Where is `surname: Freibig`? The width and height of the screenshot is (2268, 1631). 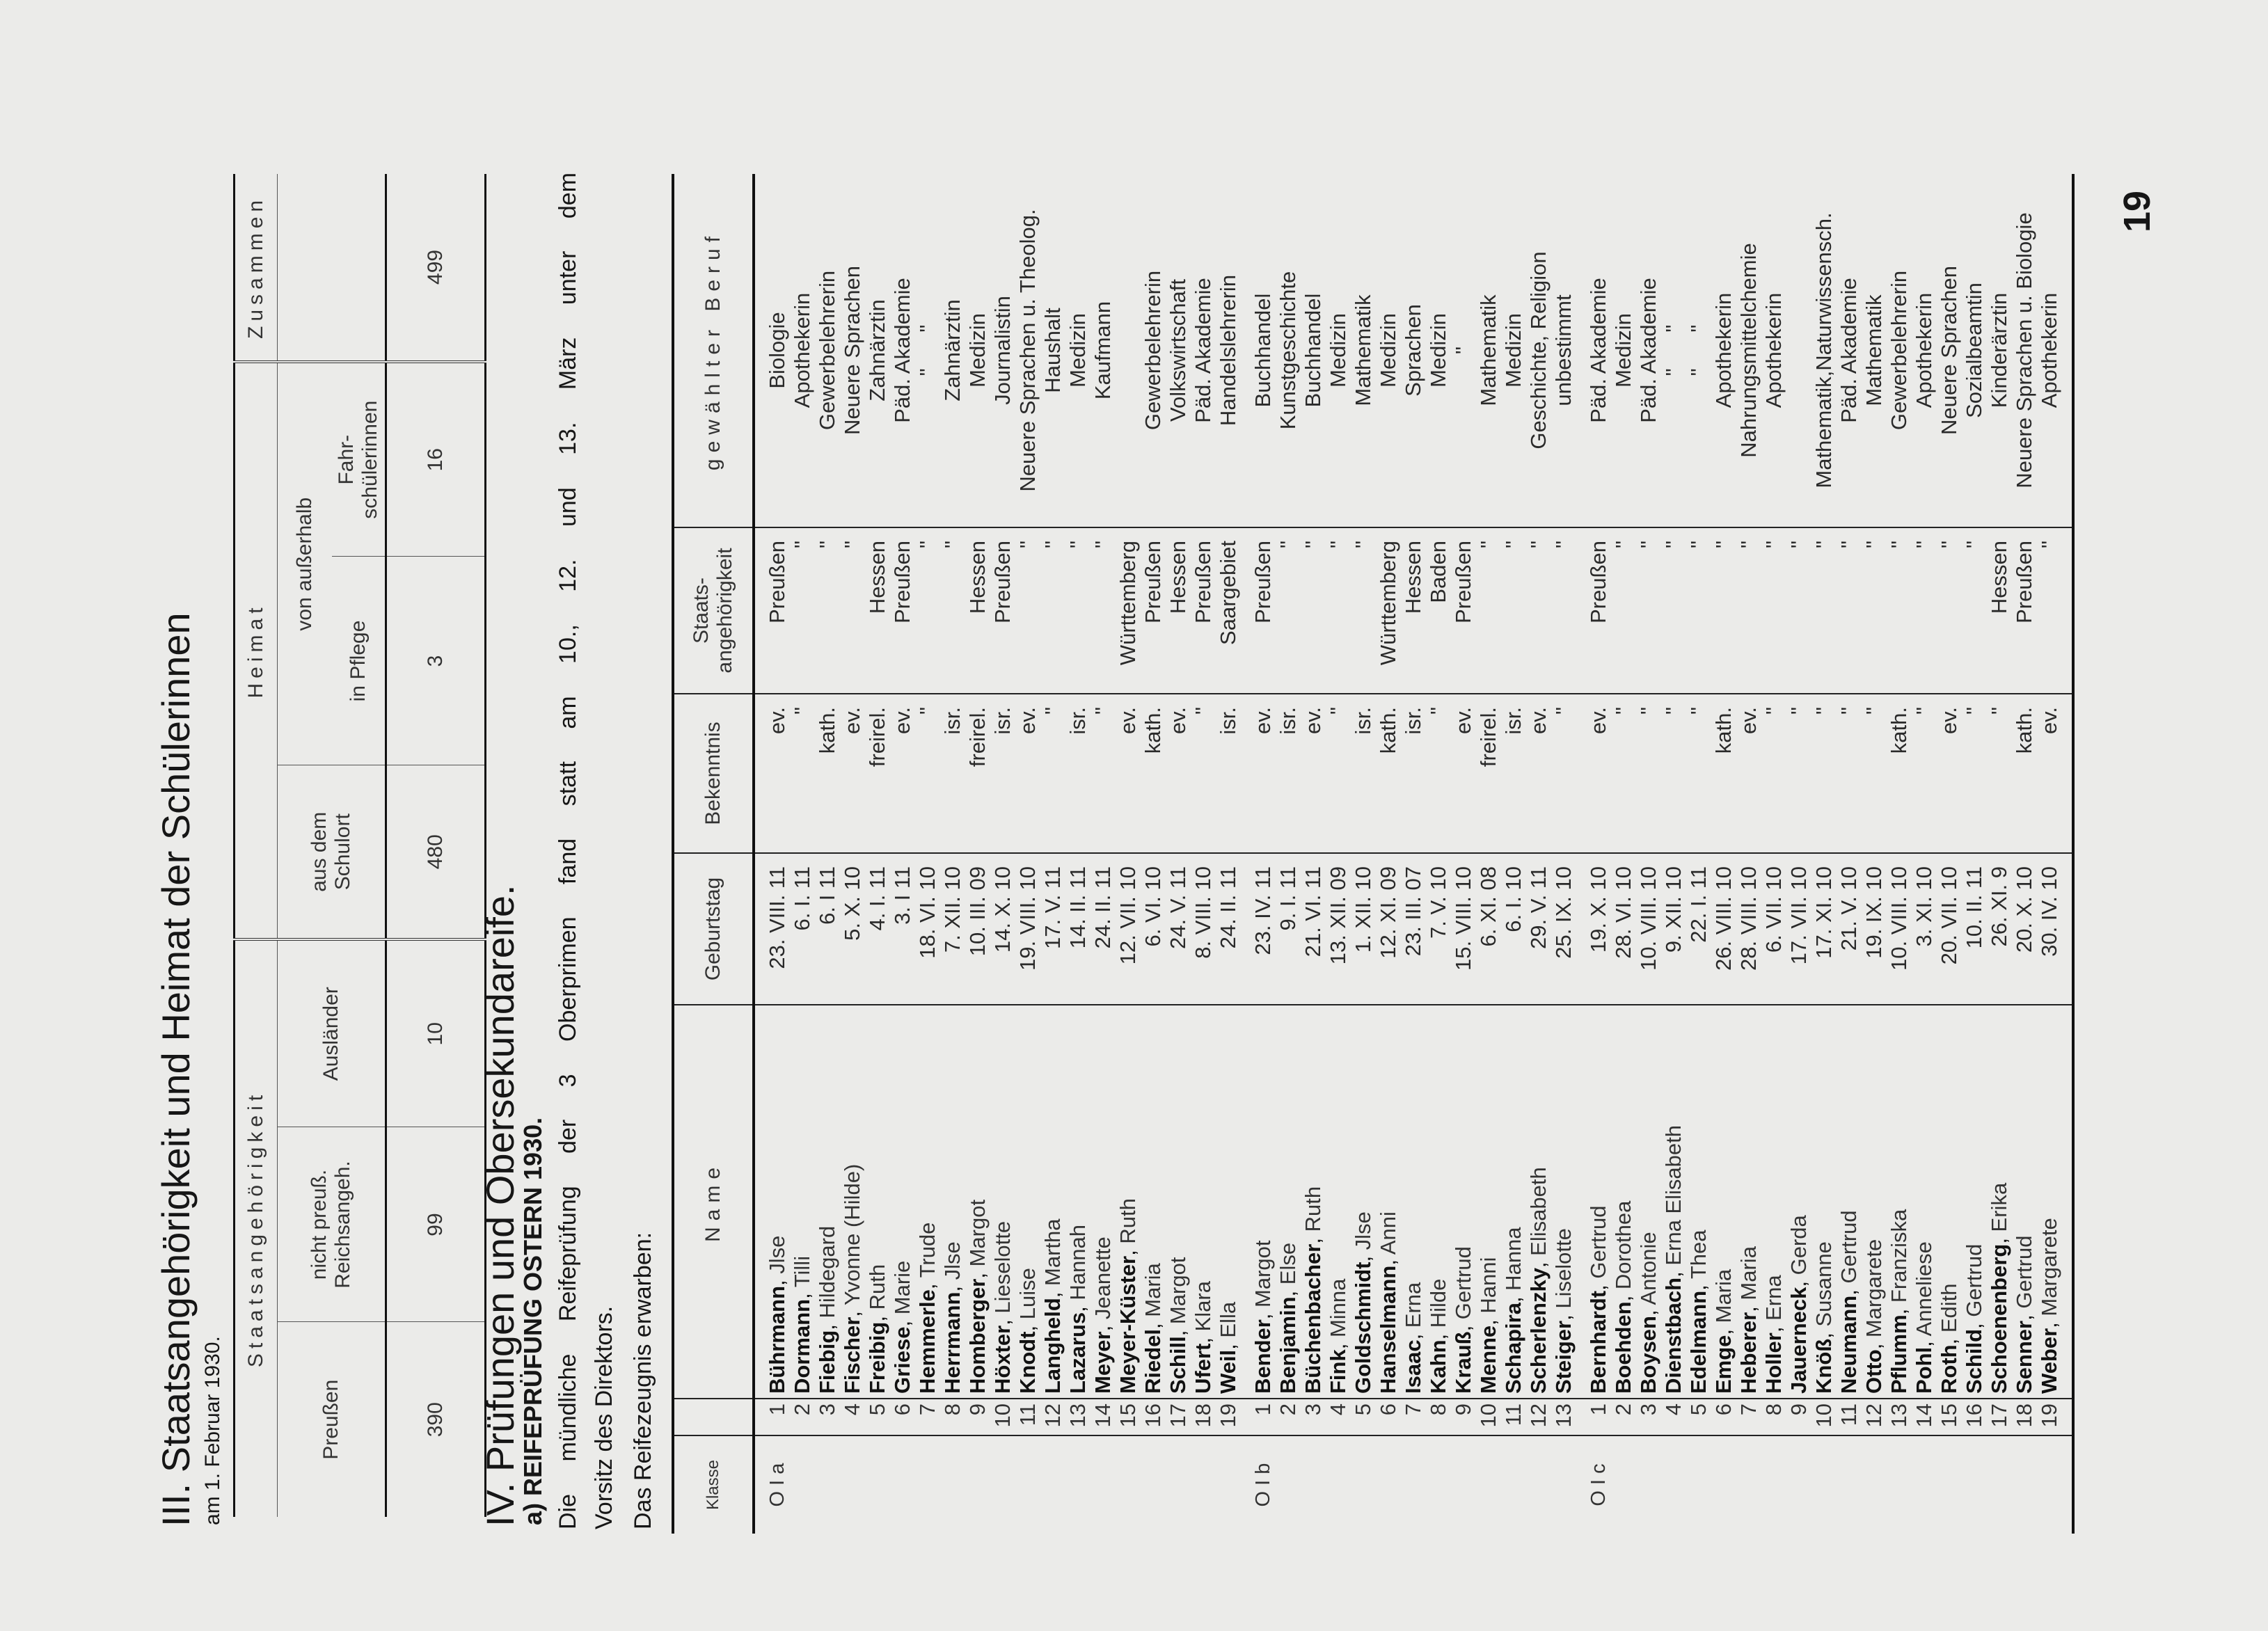 surname: Freibig is located at coordinates (877, 1352).